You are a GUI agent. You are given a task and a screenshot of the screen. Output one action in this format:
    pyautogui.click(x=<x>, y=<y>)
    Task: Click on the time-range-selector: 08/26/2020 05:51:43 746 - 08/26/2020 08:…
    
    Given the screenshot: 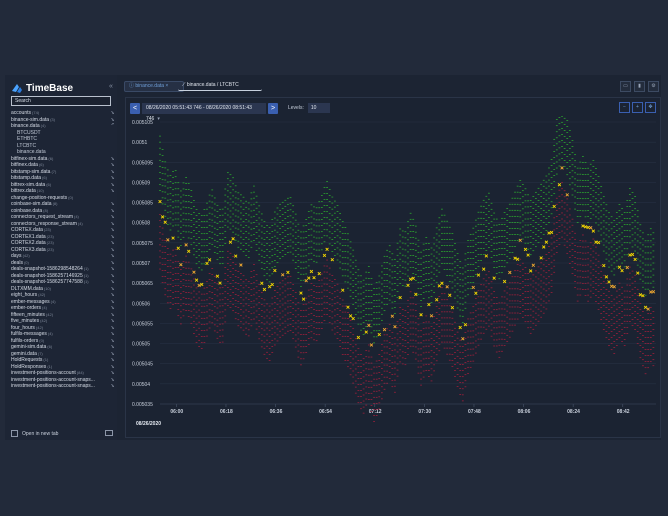 What is the action you would take?
    pyautogui.click(x=204, y=112)
    